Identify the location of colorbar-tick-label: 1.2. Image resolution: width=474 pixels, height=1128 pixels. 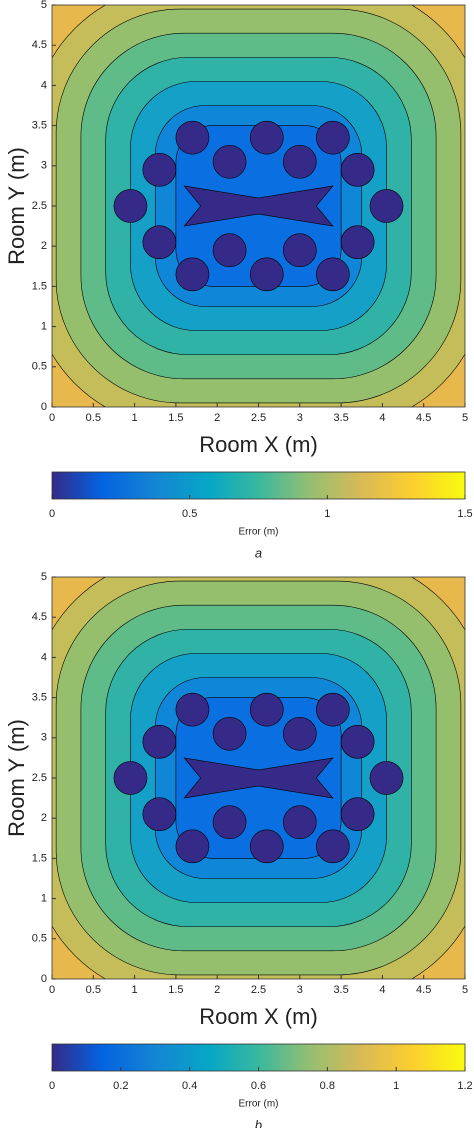
(464, 1086).